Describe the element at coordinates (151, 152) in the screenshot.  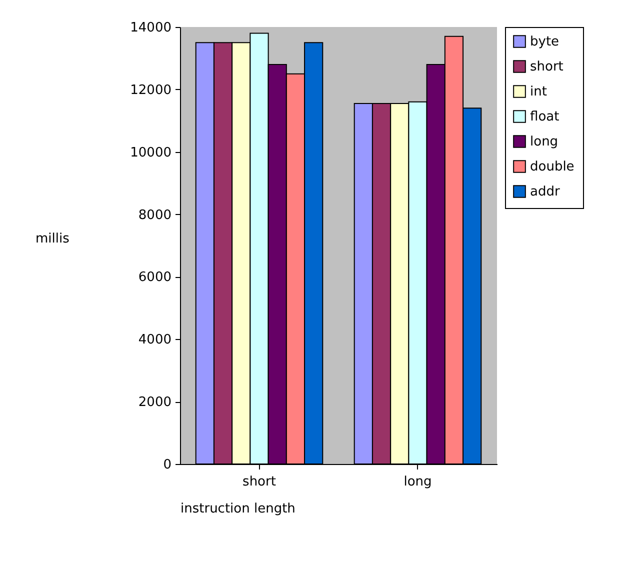
I see `y-tick-label: 10000` at that location.